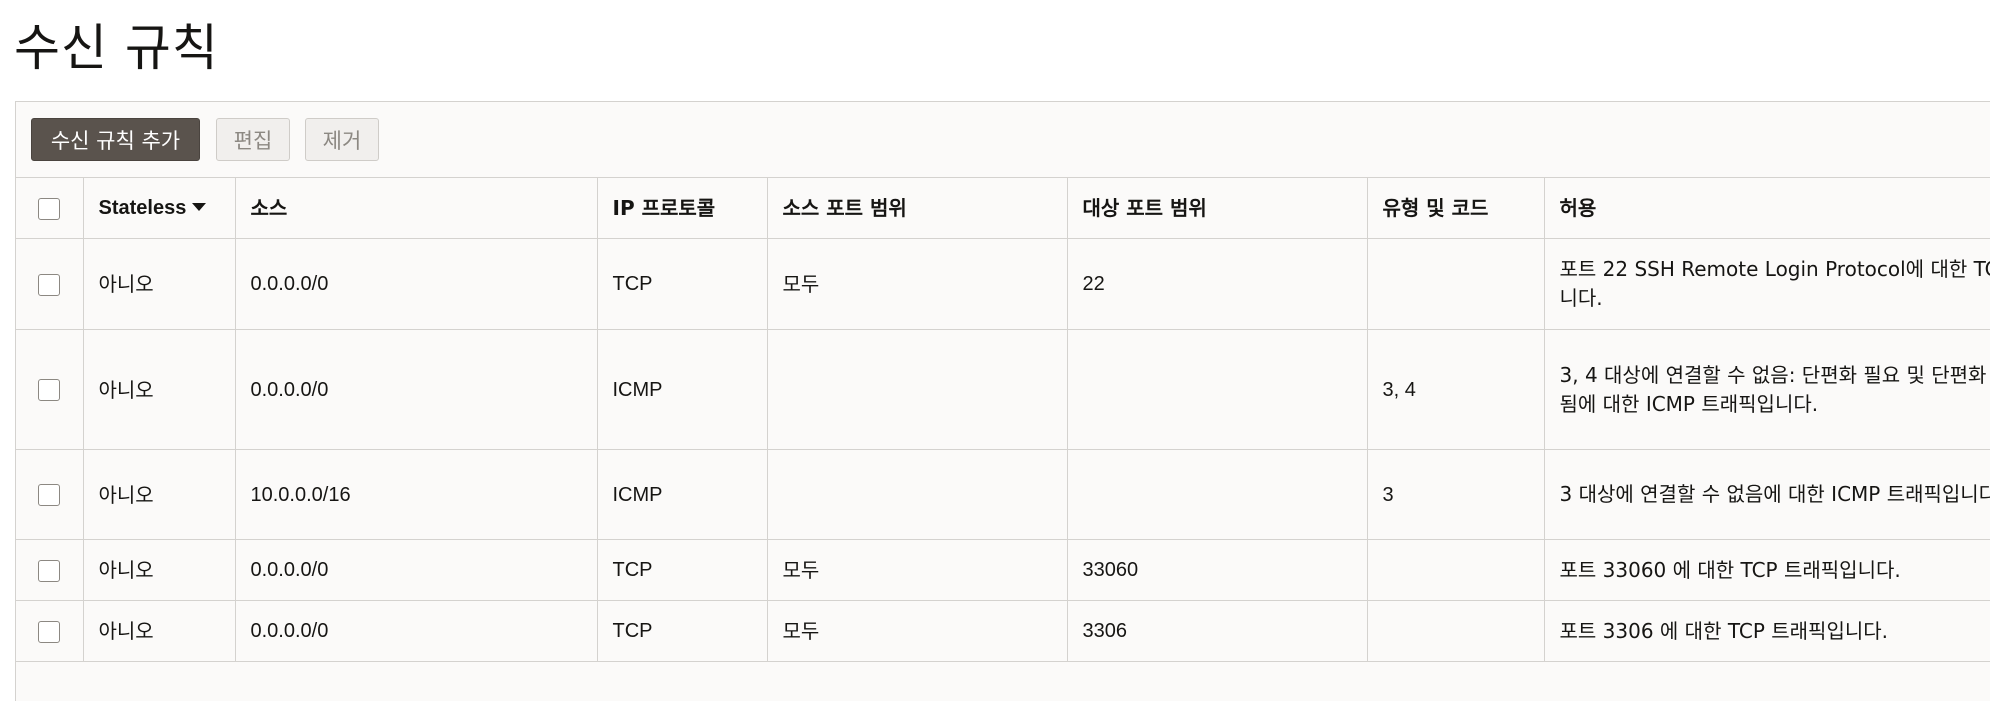 This screenshot has height=701, width=1990. I want to click on cell-allow: 3 대상에 연결할 수 없음에 대한 ICMP 트래픽입니다., so click(1767, 494).